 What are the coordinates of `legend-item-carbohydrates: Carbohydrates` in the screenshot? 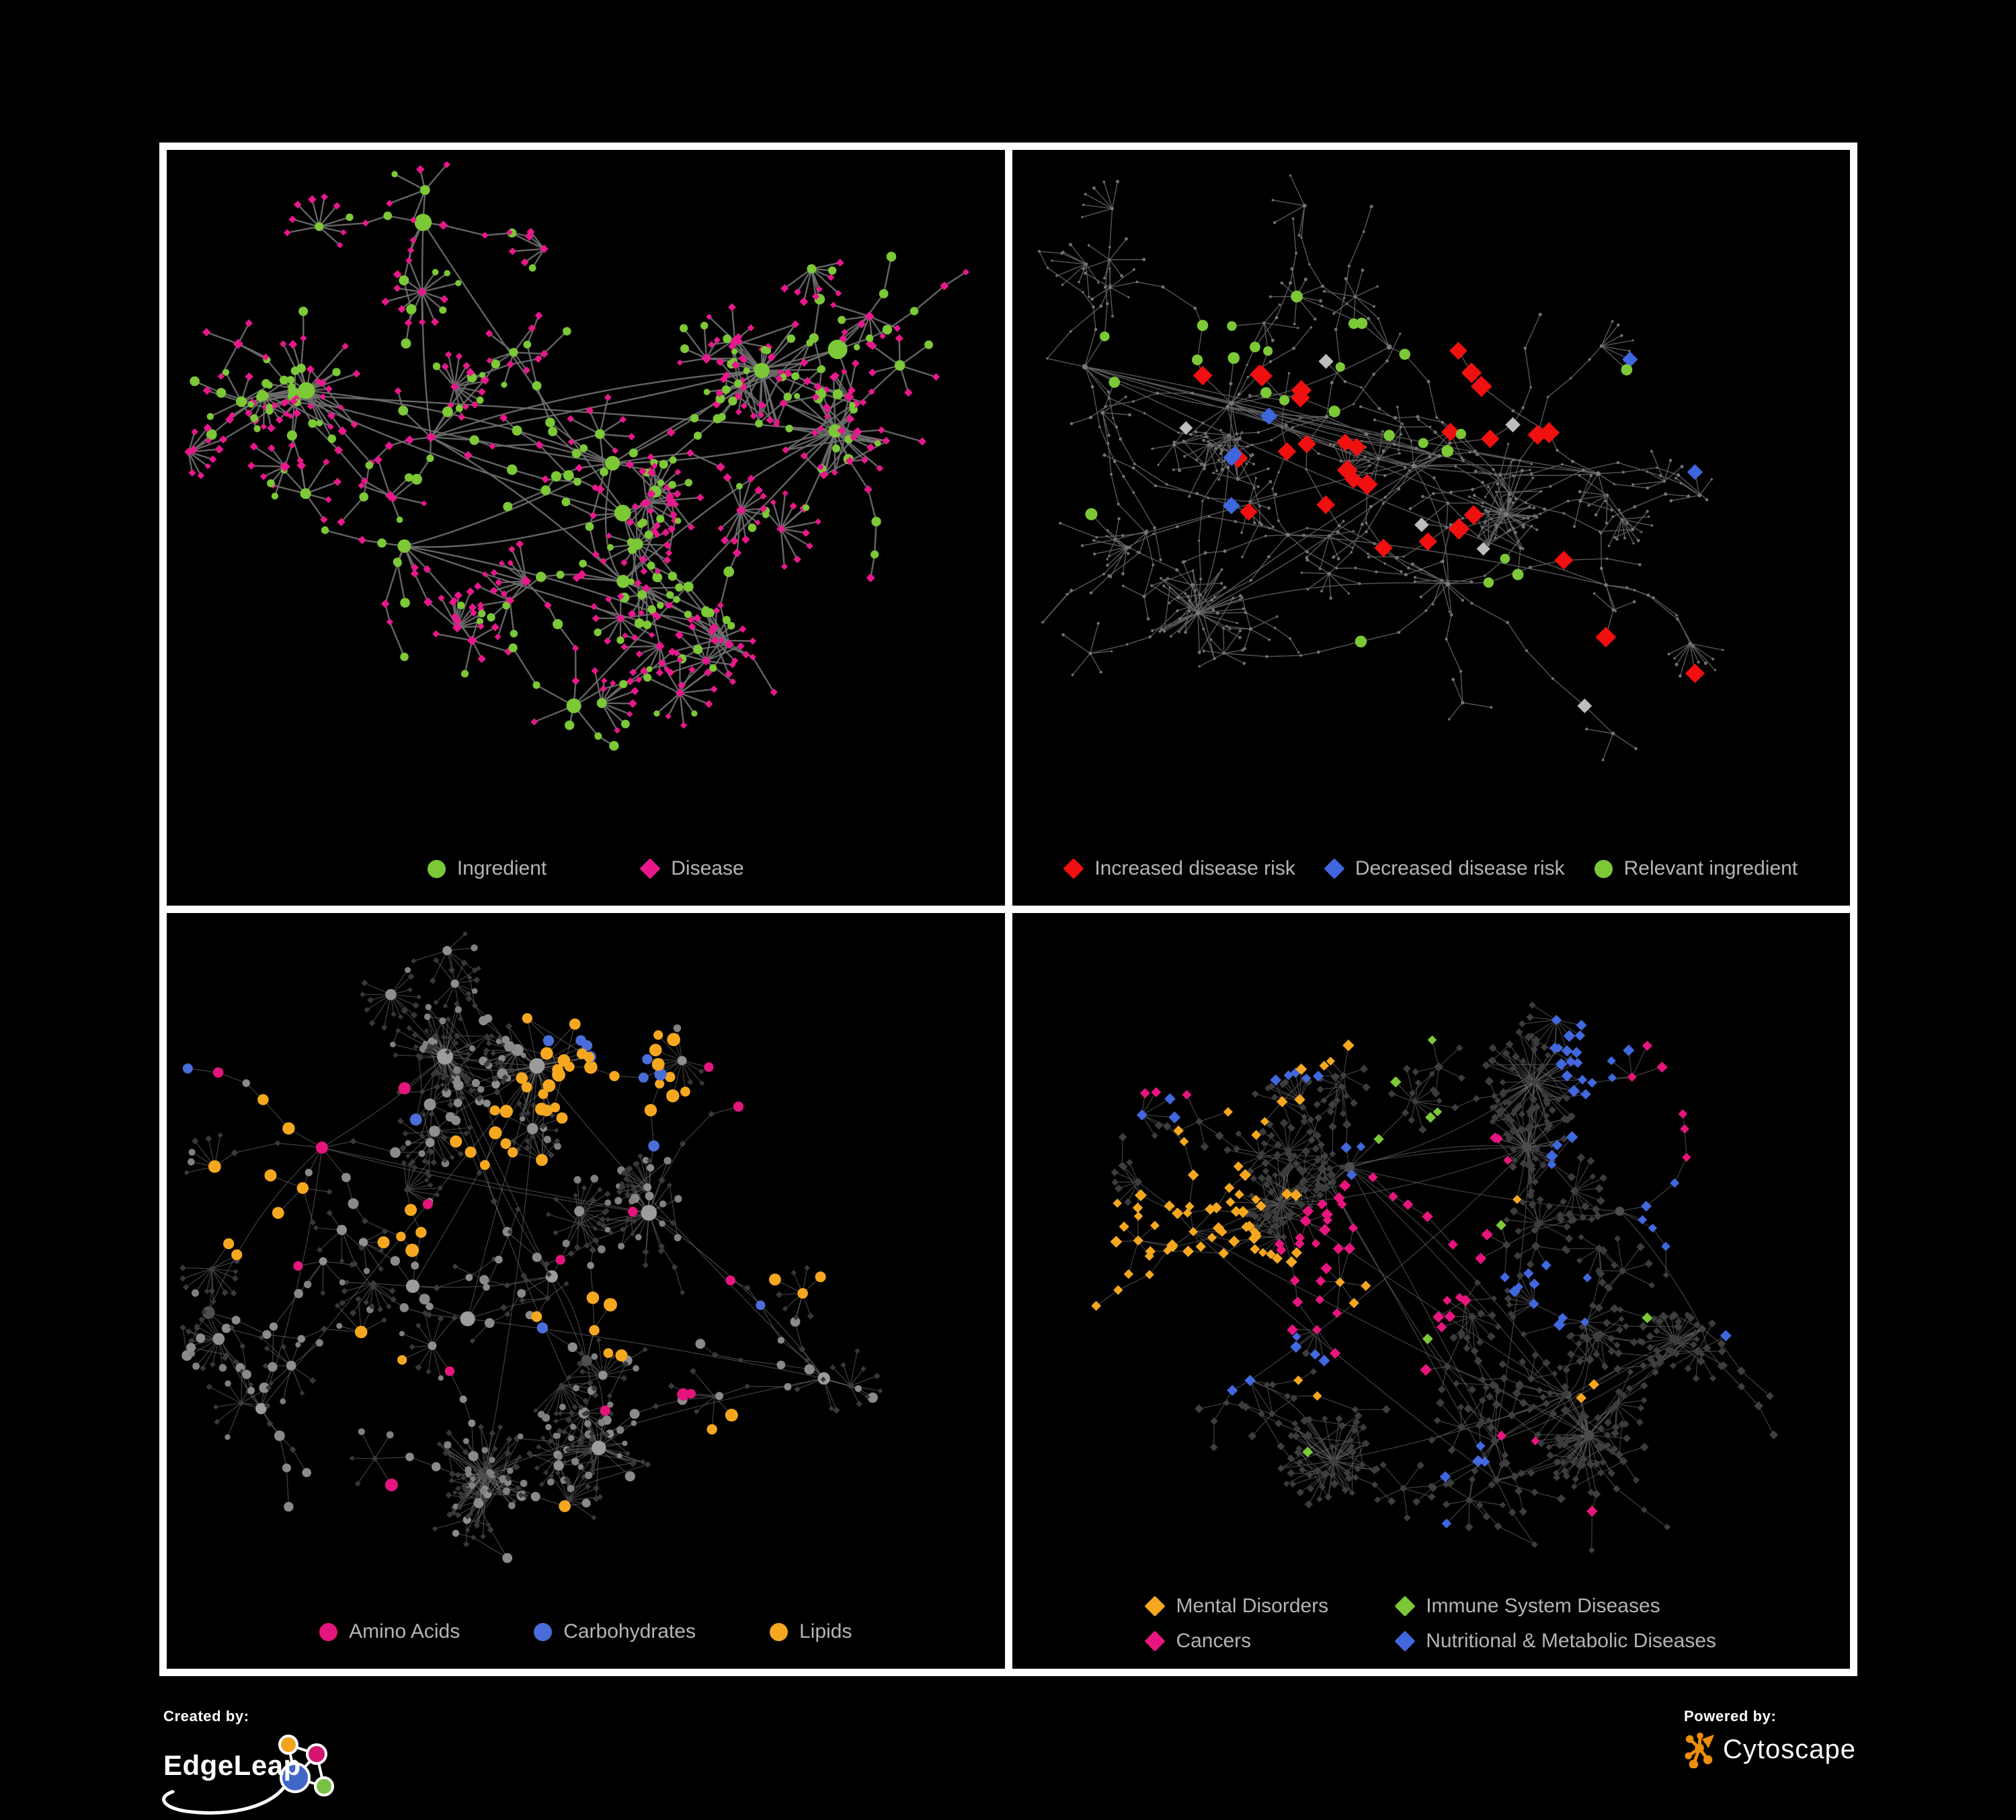 It's located at (615, 1631).